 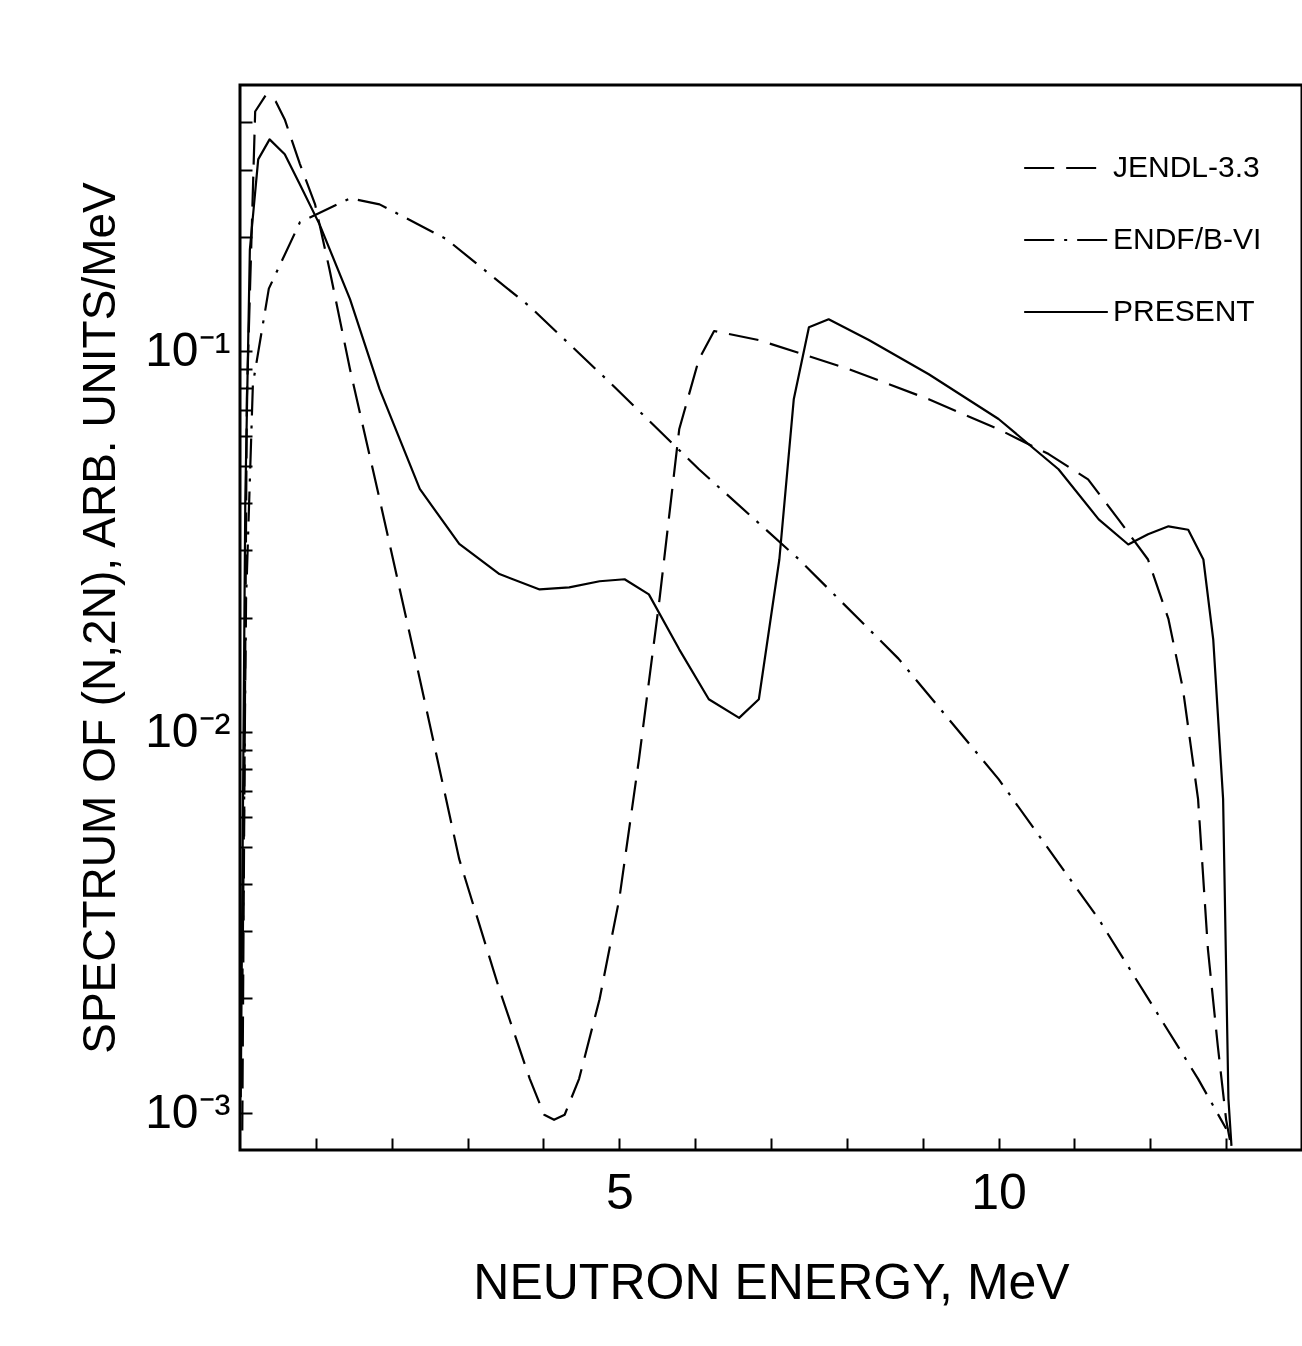 What do you see at coordinates (188, 730) in the screenshot?
I see `y-tick-label: 10⁻²` at bounding box center [188, 730].